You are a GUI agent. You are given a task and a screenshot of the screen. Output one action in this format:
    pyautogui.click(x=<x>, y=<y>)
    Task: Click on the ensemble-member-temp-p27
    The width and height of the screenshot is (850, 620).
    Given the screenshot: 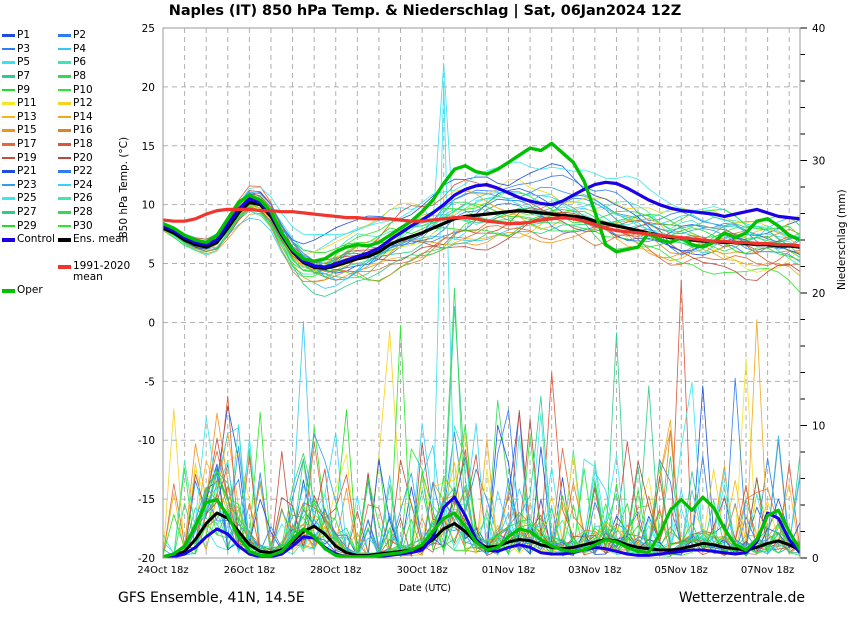 What is the action you would take?
    pyautogui.click(x=481, y=251)
    